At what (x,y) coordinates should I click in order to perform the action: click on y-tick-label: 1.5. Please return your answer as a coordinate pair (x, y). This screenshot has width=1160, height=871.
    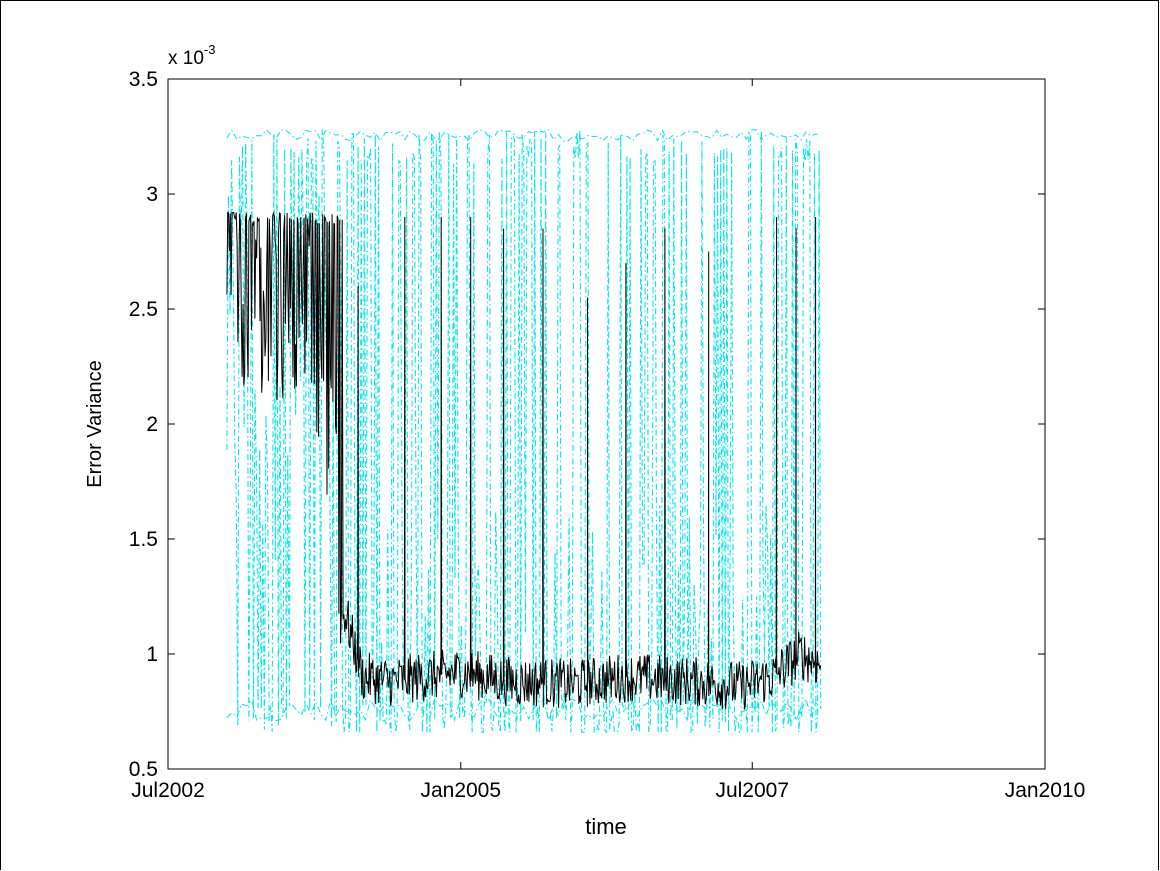
    Looking at the image, I should click on (143, 539).